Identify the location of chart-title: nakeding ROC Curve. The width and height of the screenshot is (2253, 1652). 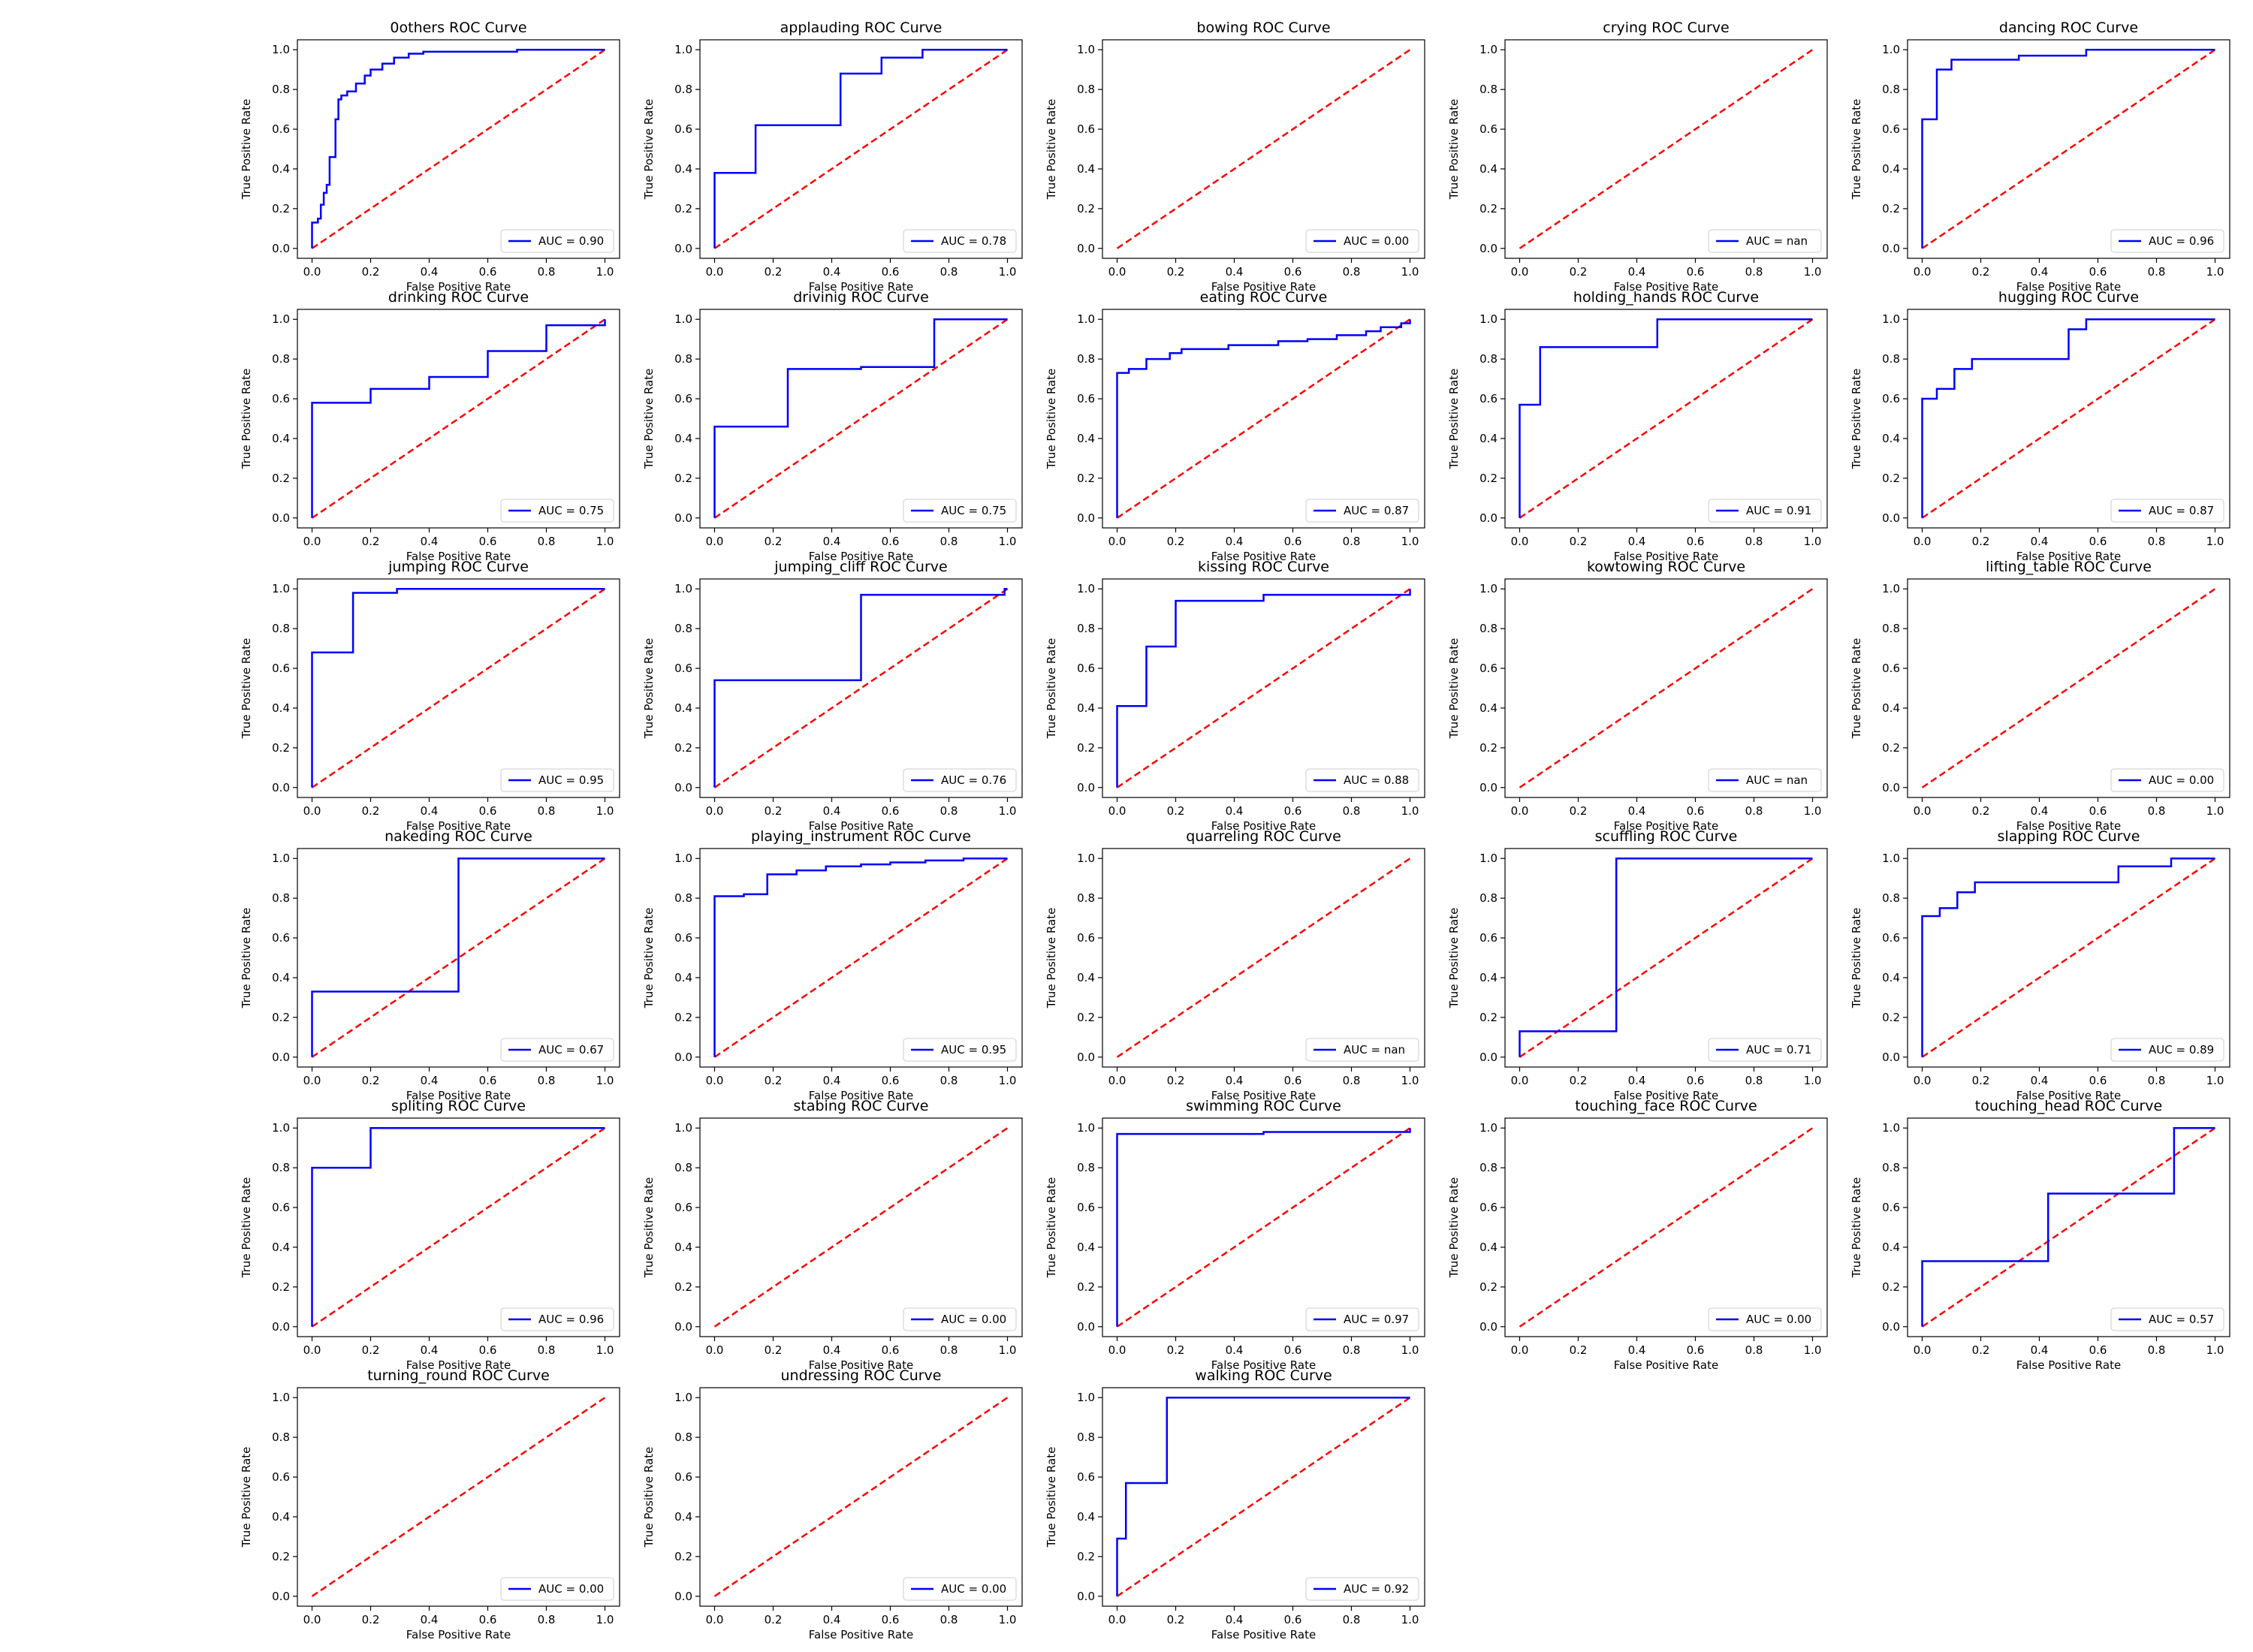
(459, 836).